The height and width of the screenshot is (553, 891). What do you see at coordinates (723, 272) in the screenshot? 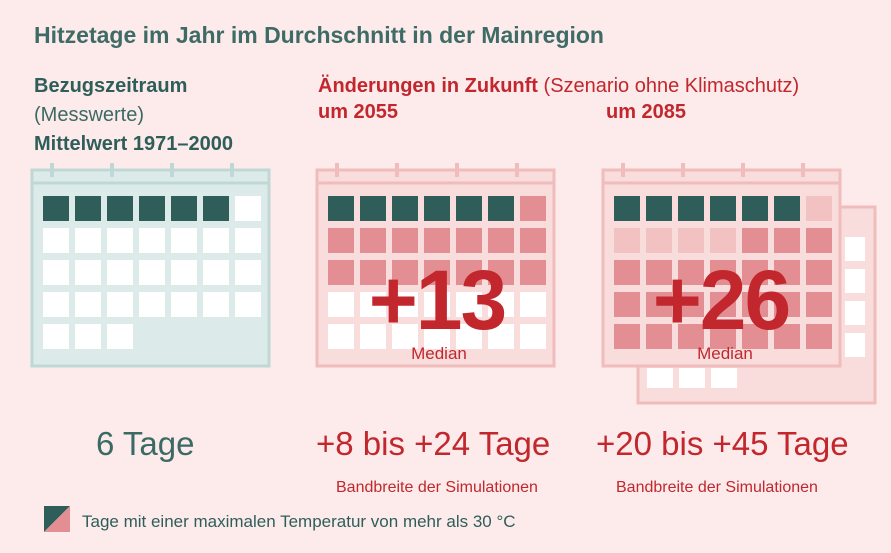
I see `calendar-2085-day-cells` at bounding box center [723, 272].